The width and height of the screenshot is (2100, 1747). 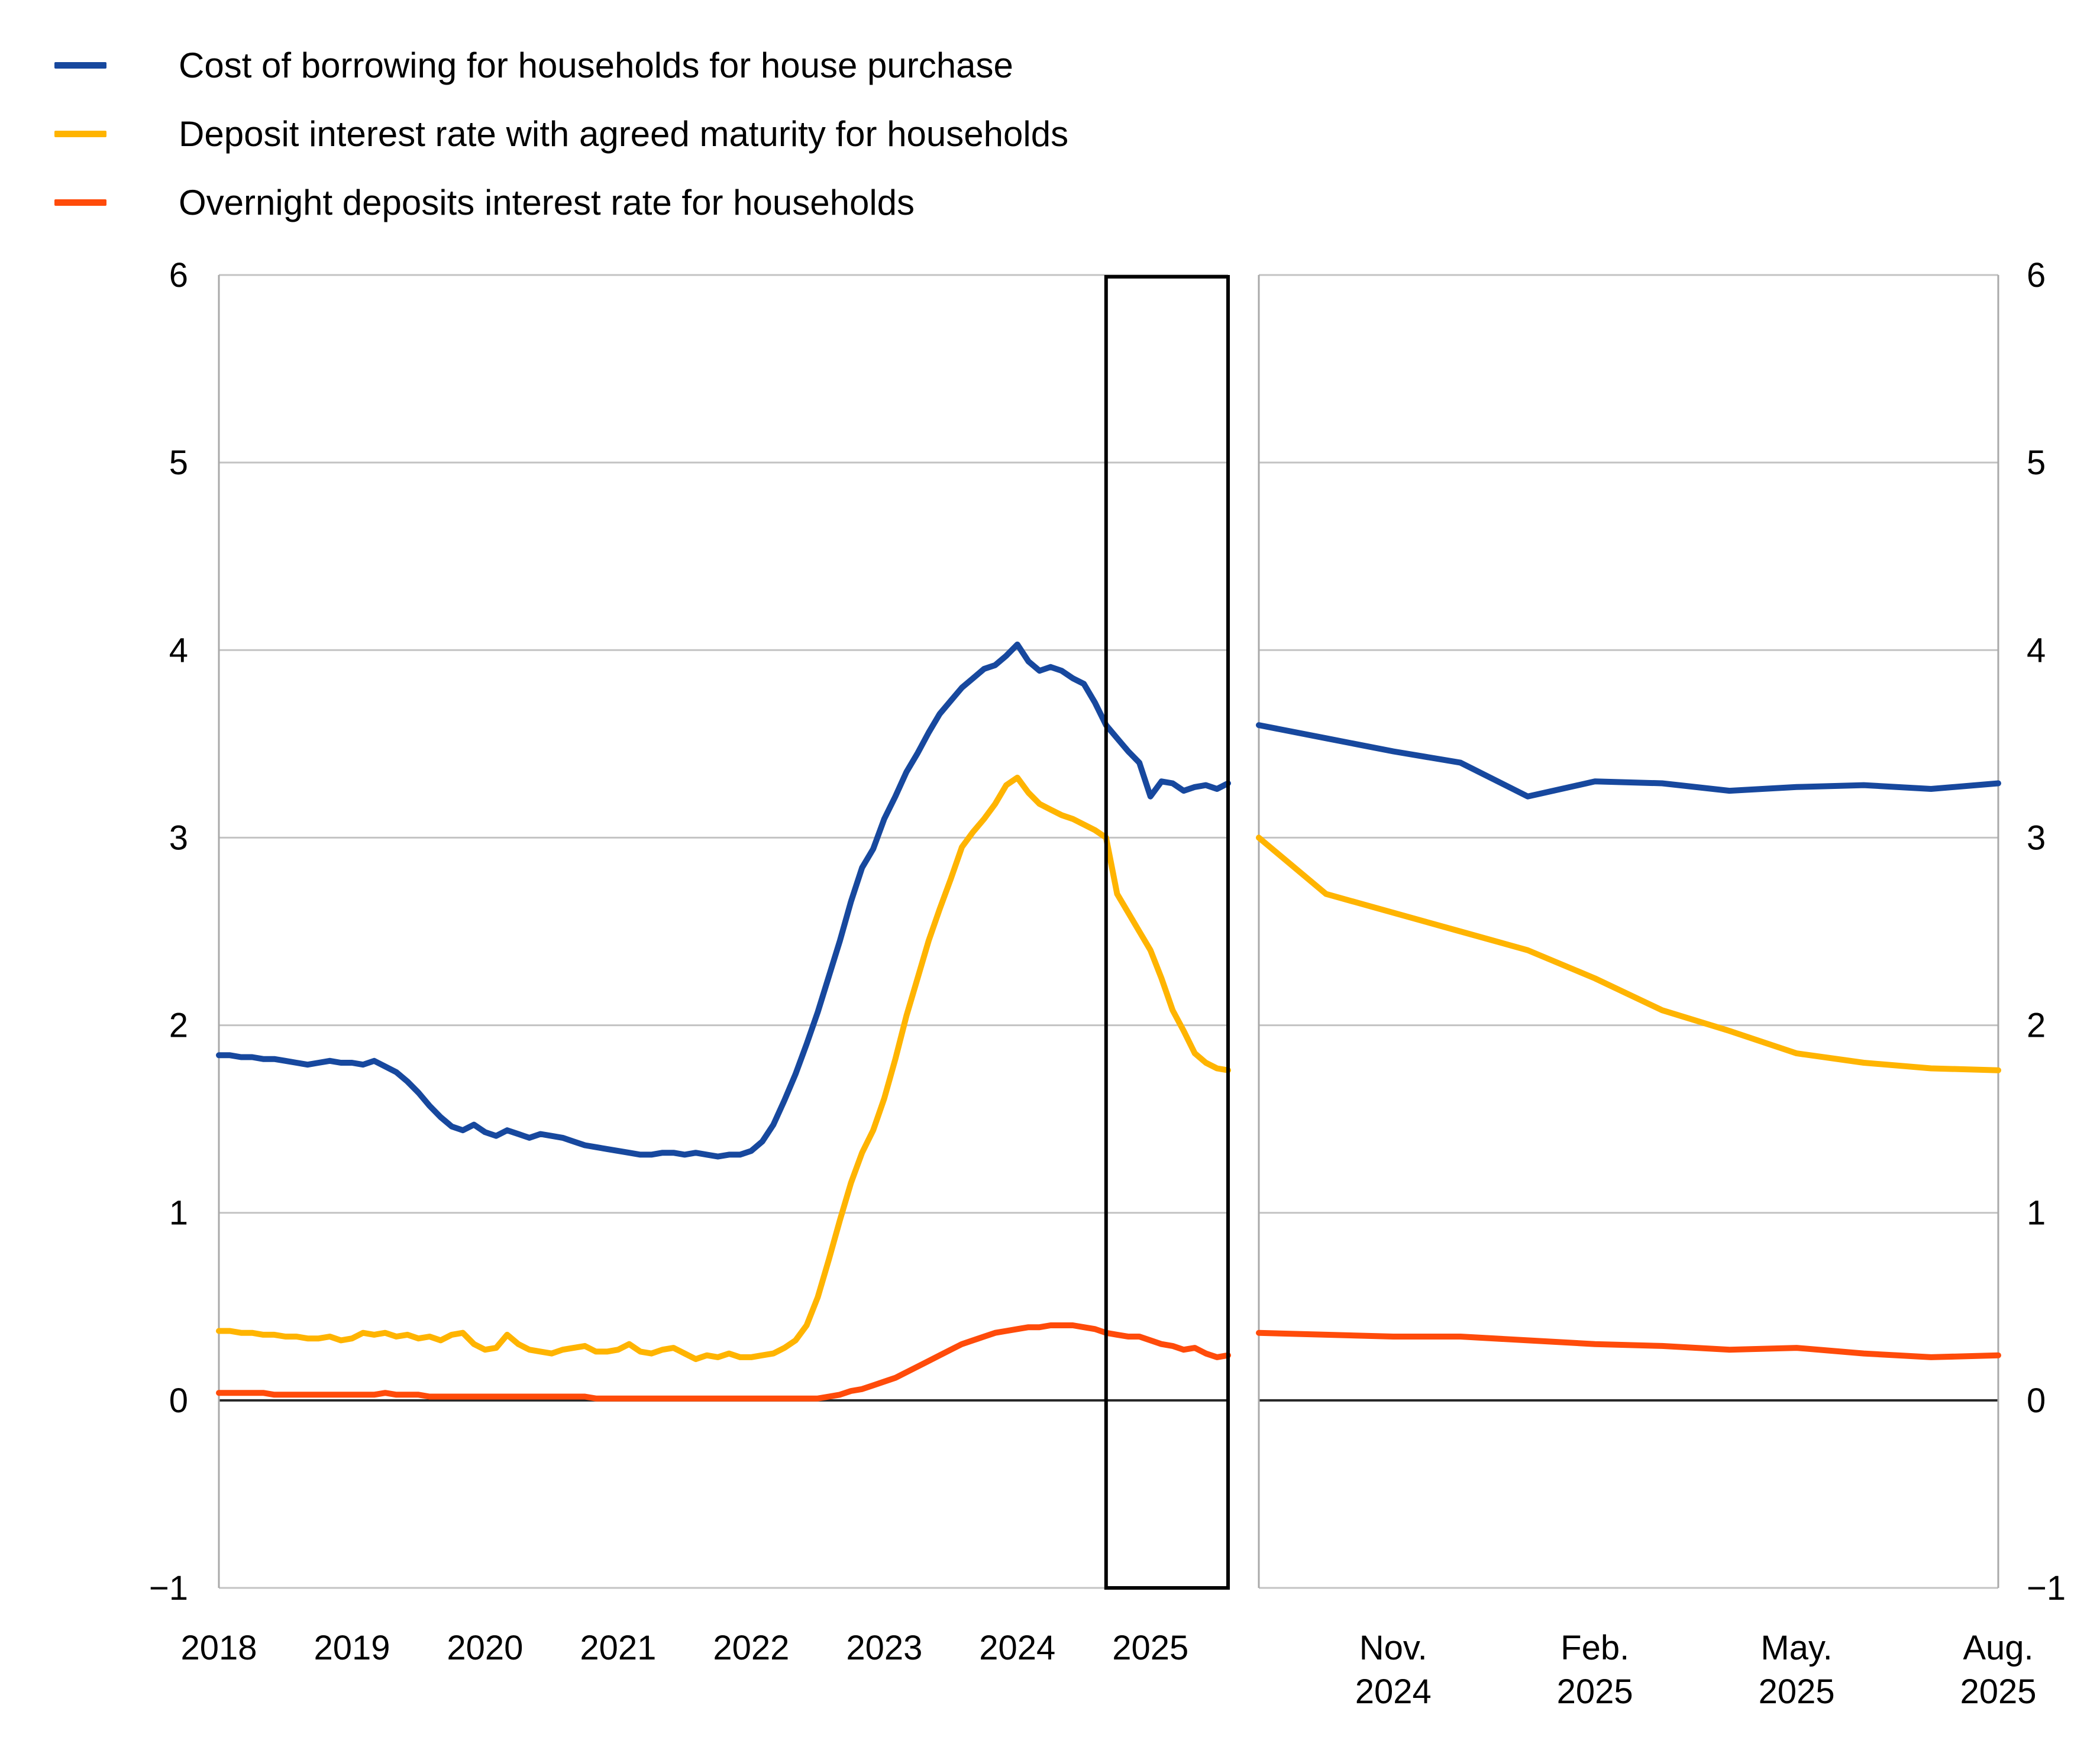 What do you see at coordinates (2036, 463) in the screenshot?
I see `y-axis-tick-label-right: 5` at bounding box center [2036, 463].